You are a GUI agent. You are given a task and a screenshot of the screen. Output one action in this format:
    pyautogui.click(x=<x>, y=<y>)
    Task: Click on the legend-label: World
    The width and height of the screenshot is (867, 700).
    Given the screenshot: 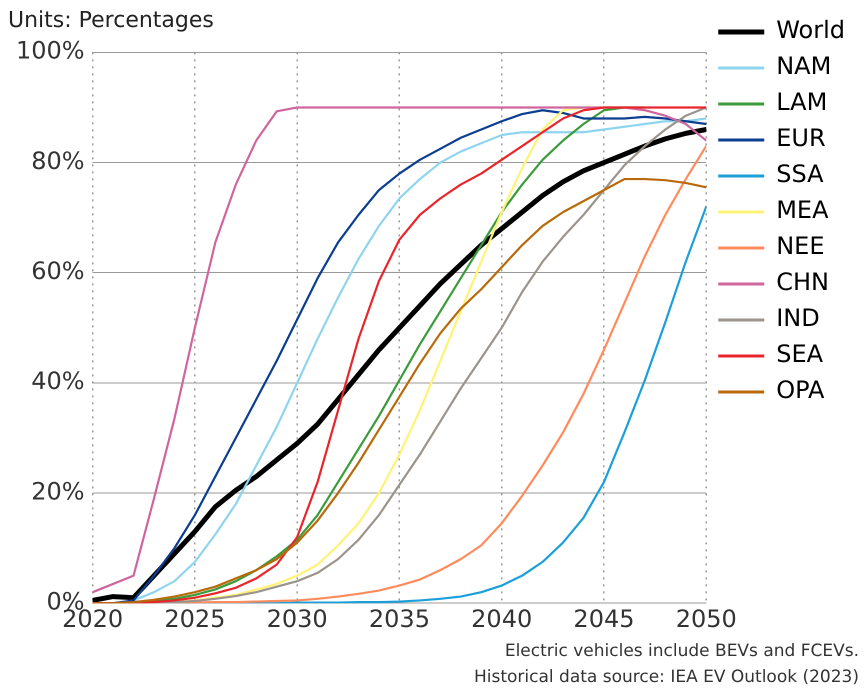 What is the action you would take?
    pyautogui.click(x=811, y=30)
    